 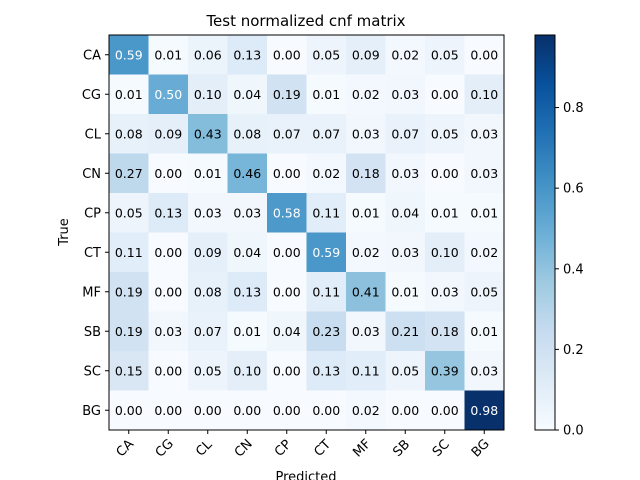 I want to click on colorbar-tick-label: 0.8, so click(x=573, y=108).